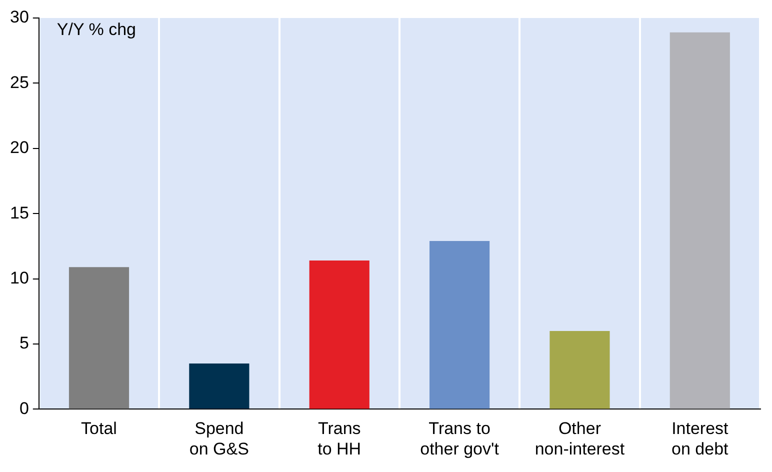  Describe the element at coordinates (219, 438) in the screenshot. I see `x-tick-label: Spend on G&S` at that location.